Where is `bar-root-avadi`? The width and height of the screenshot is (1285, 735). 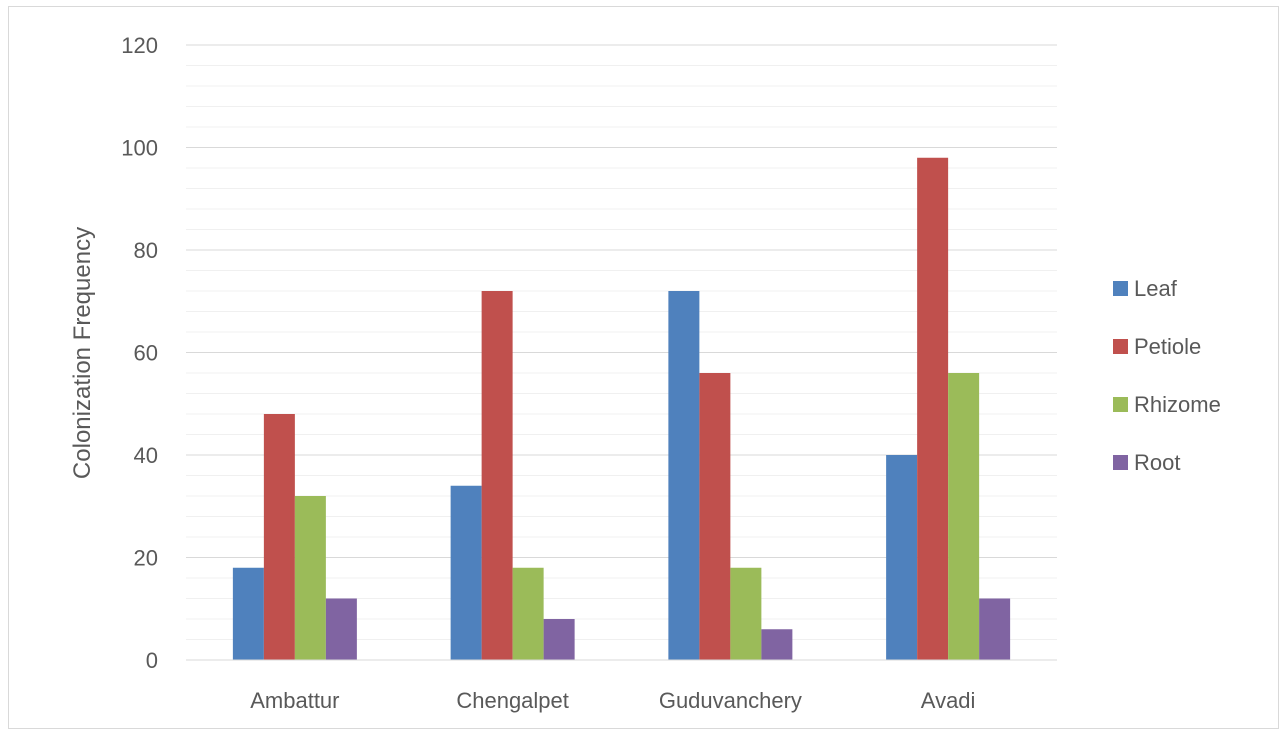
bar-root-avadi is located at coordinates (995, 629).